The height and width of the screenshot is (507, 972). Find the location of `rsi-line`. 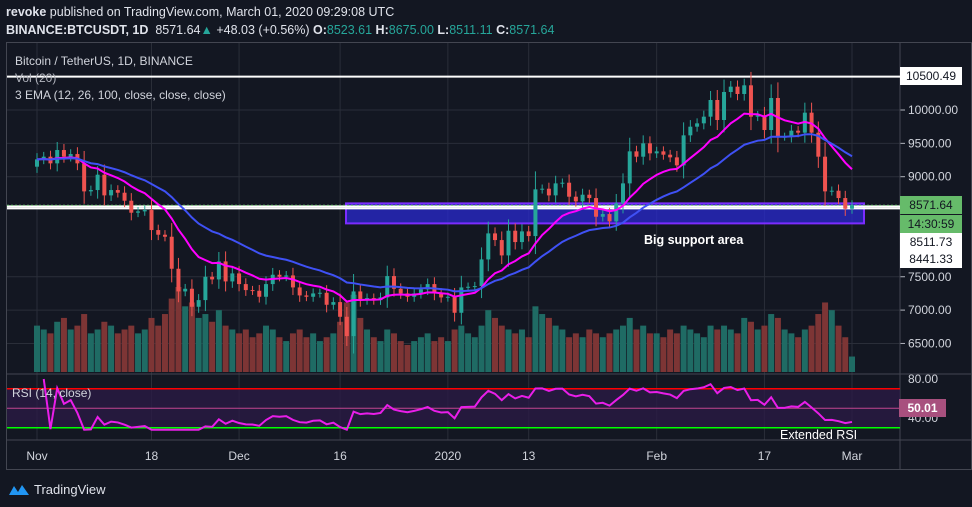

rsi-line is located at coordinates (447, 404).